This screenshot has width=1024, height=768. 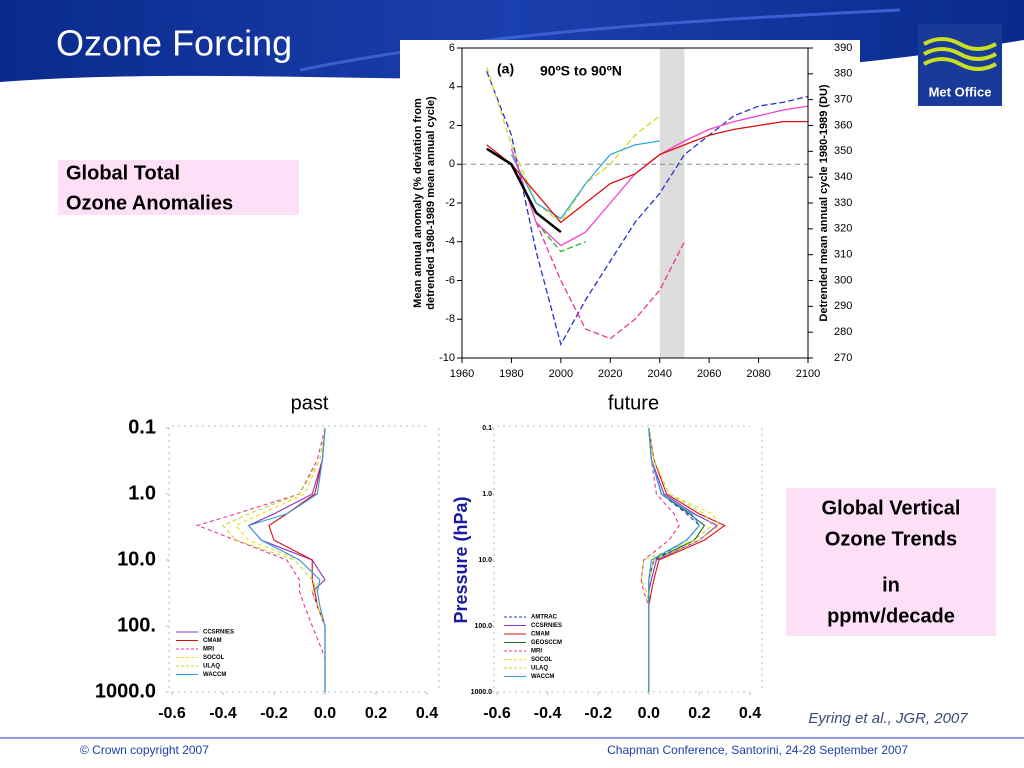 I want to click on y2-tick-label: 350, so click(x=843, y=151).